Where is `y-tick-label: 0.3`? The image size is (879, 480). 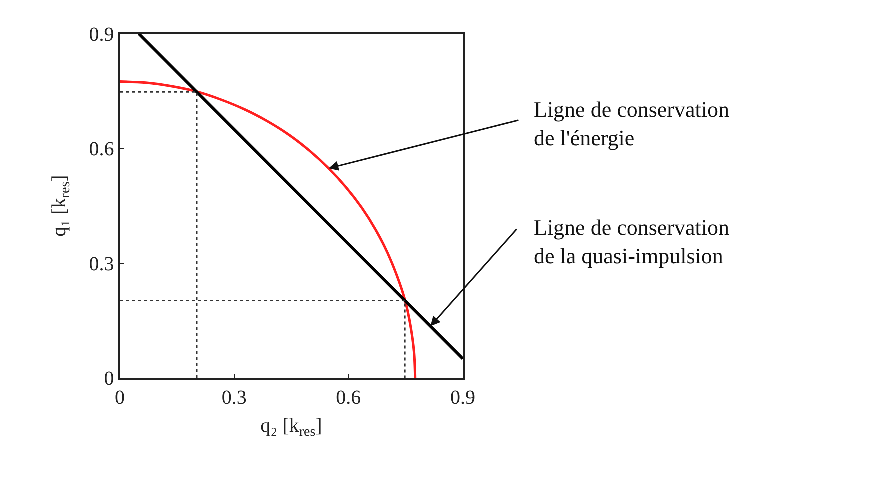
y-tick-label: 0.3 is located at coordinates (101, 264).